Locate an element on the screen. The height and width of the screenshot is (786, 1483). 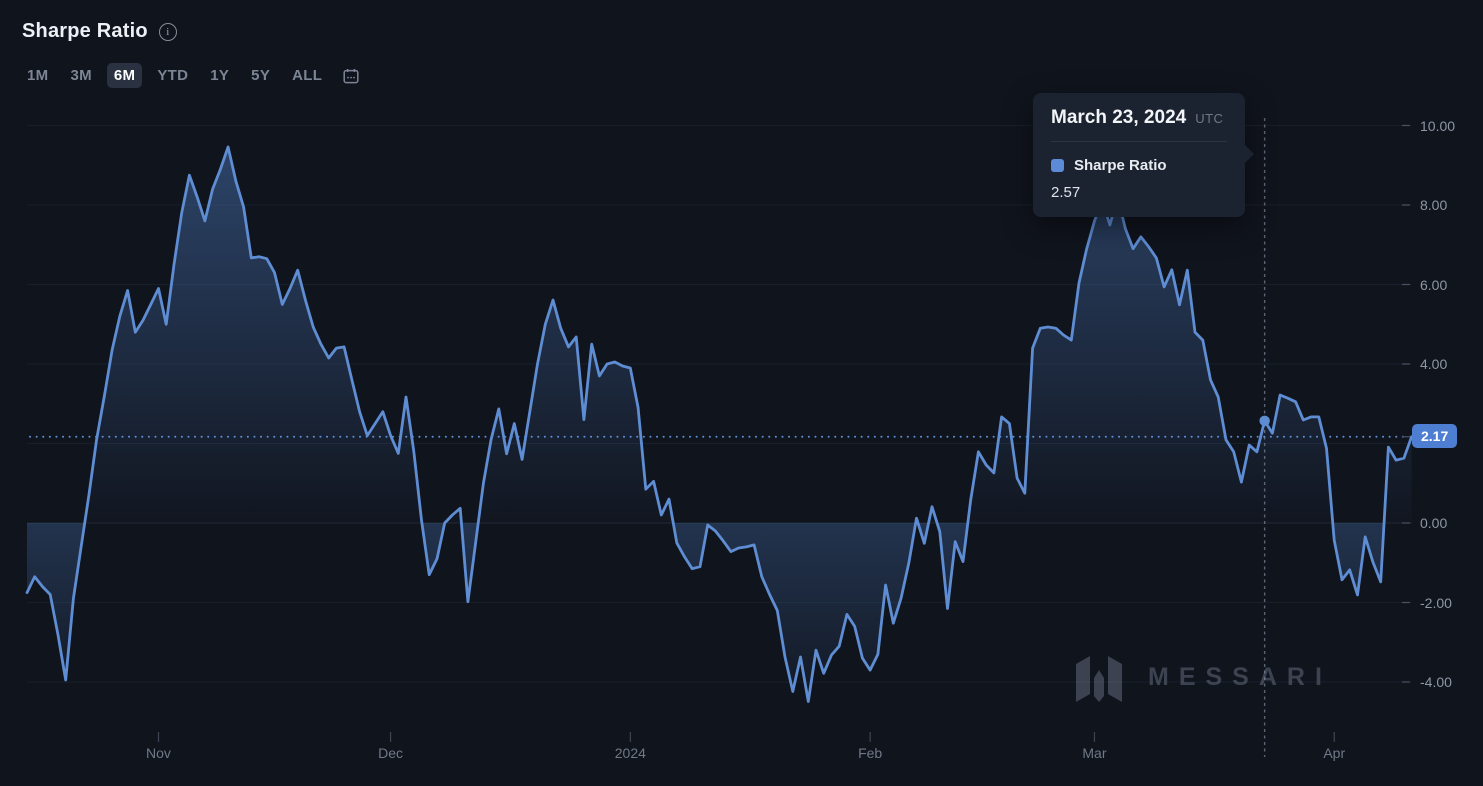
y-axis-label: -4.00 is located at coordinates (1436, 682).